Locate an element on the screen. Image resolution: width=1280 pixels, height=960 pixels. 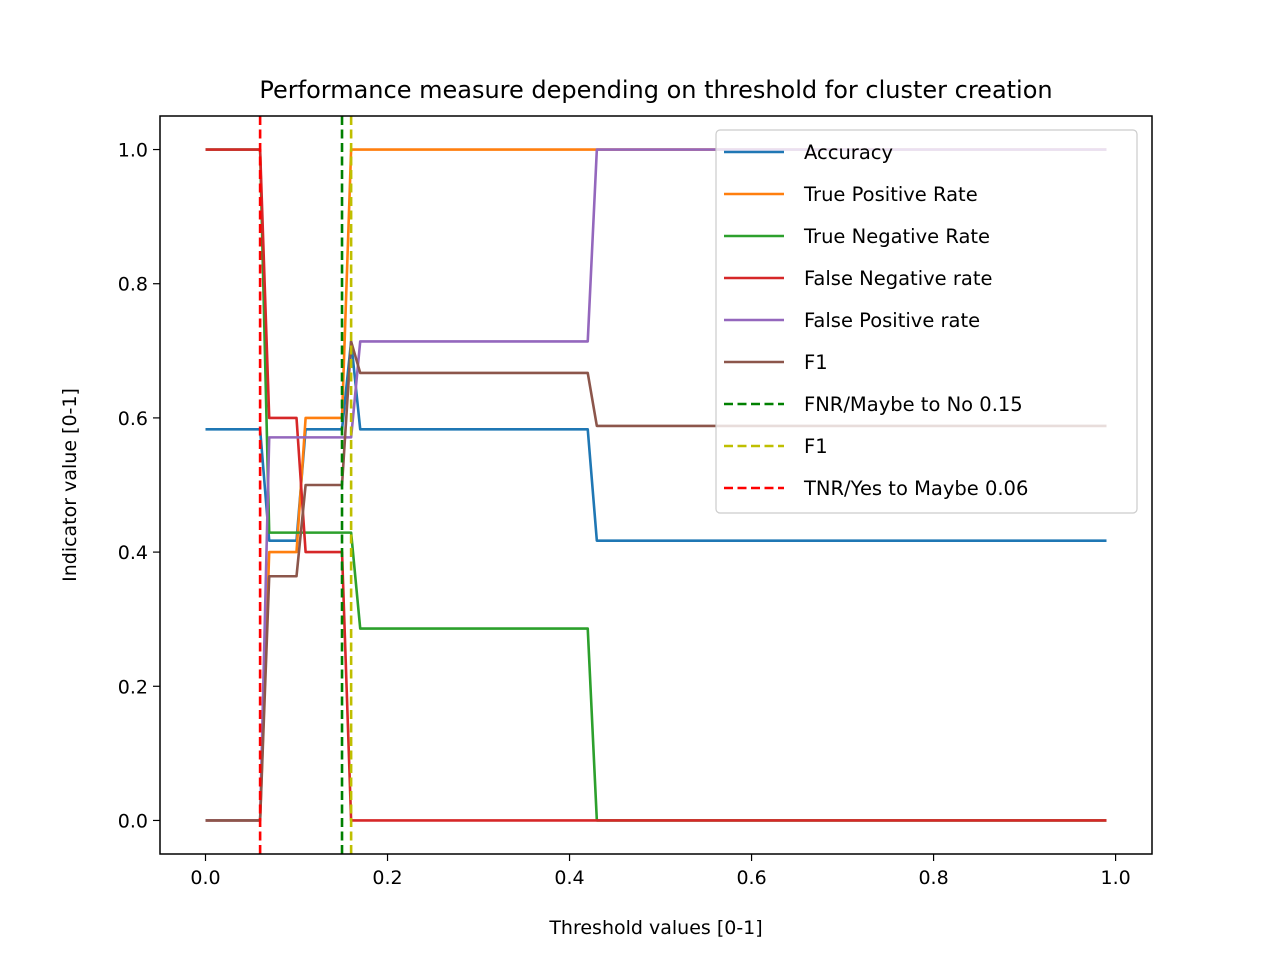
vline-layer is located at coordinates (305, 485).